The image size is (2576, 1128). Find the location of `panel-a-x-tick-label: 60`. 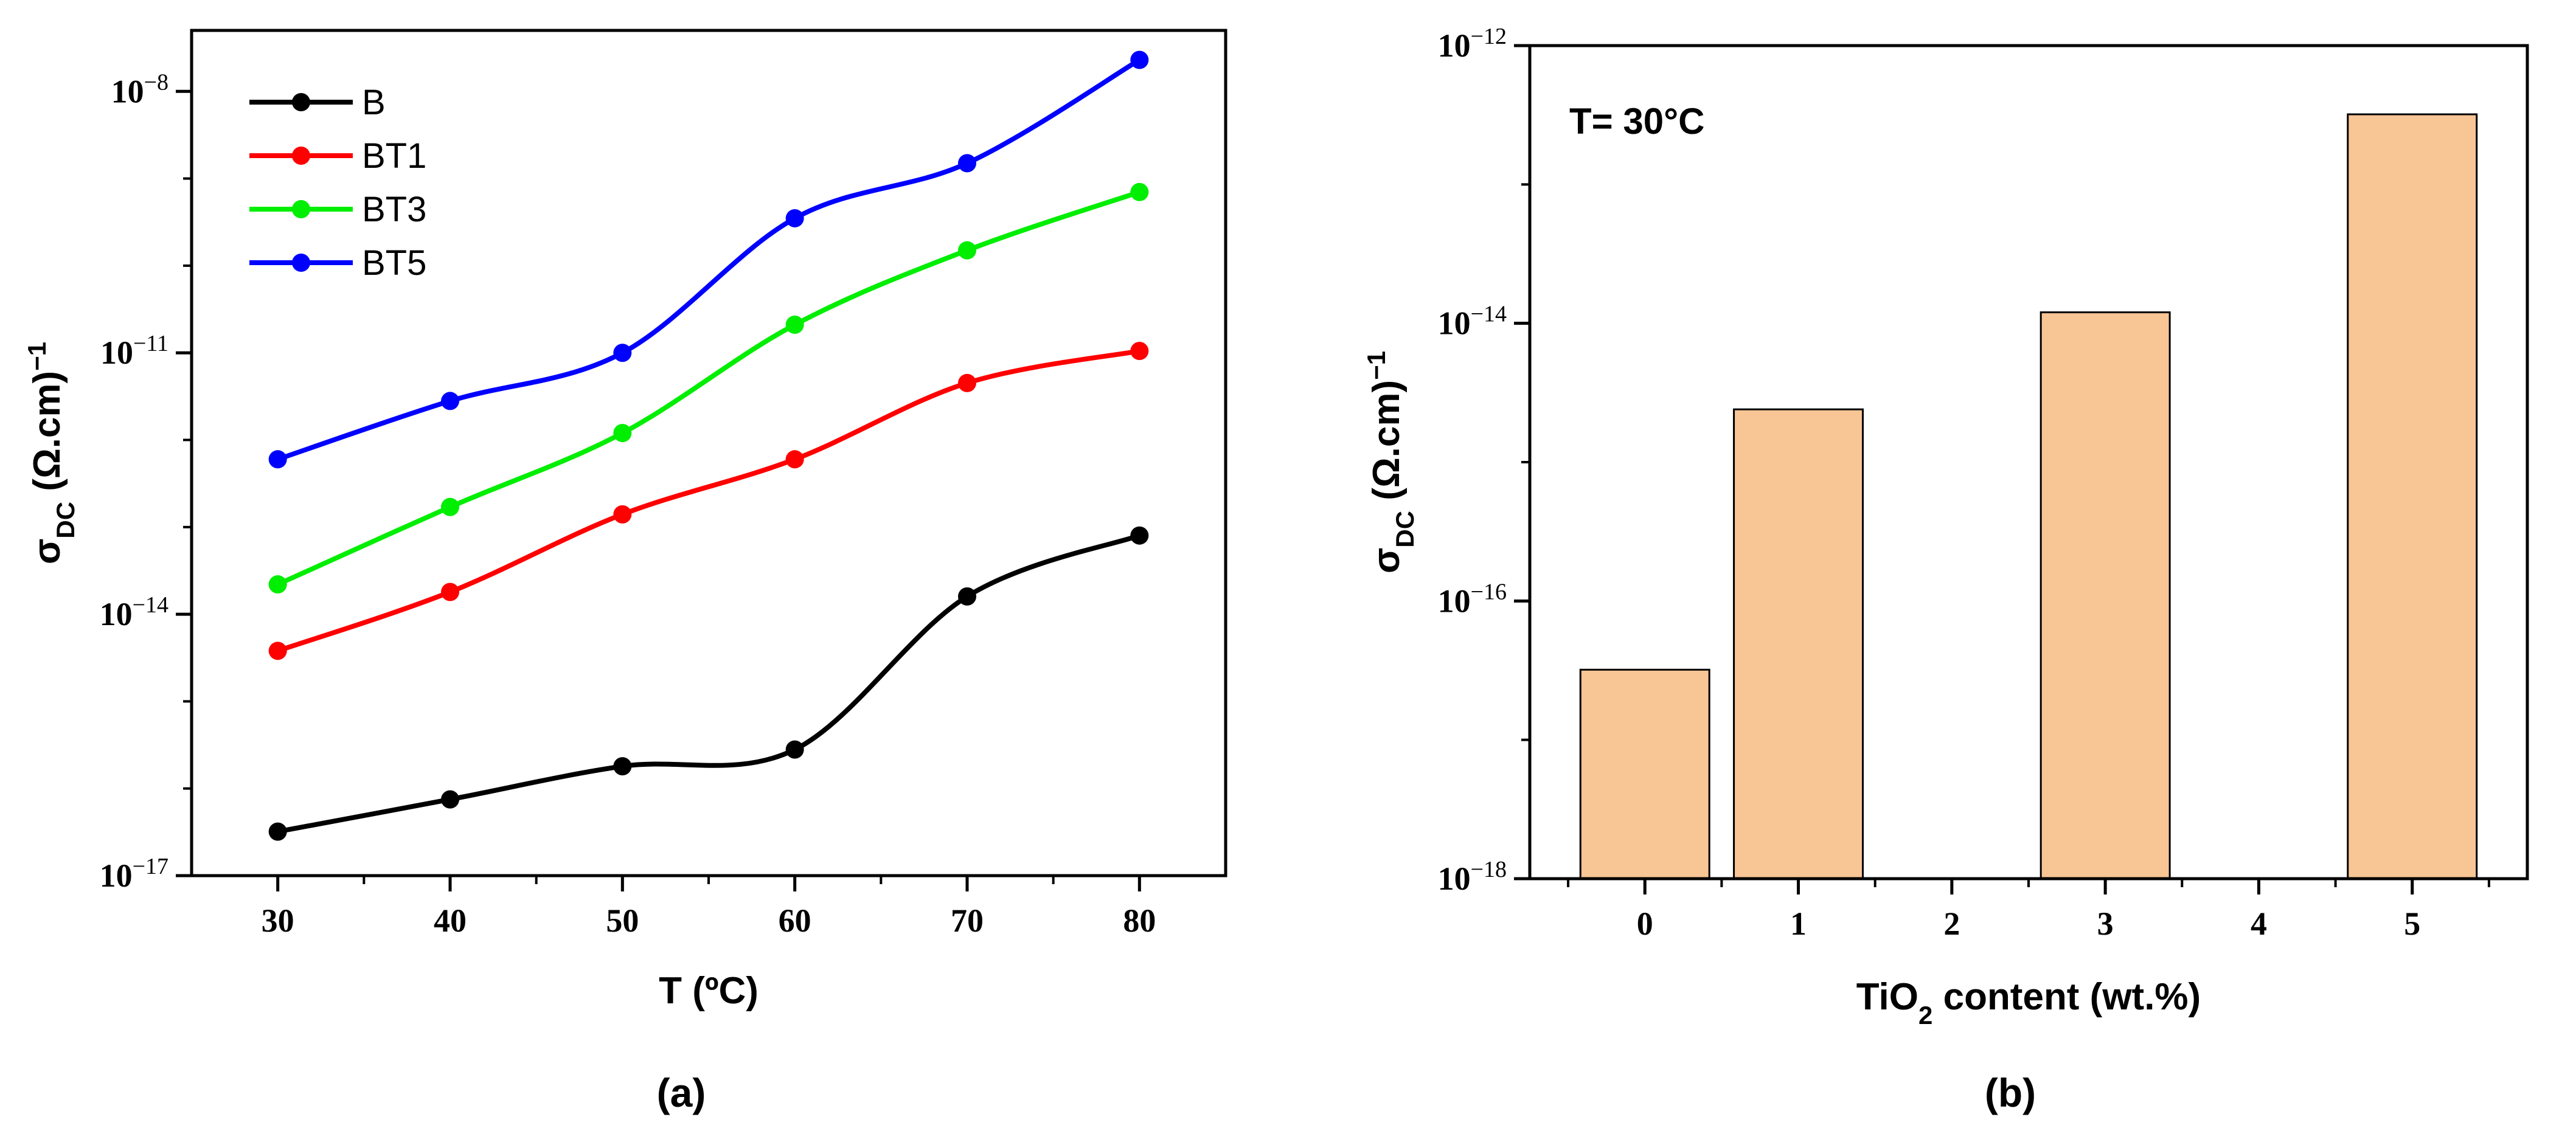

panel-a-x-tick-label: 60 is located at coordinates (795, 920).